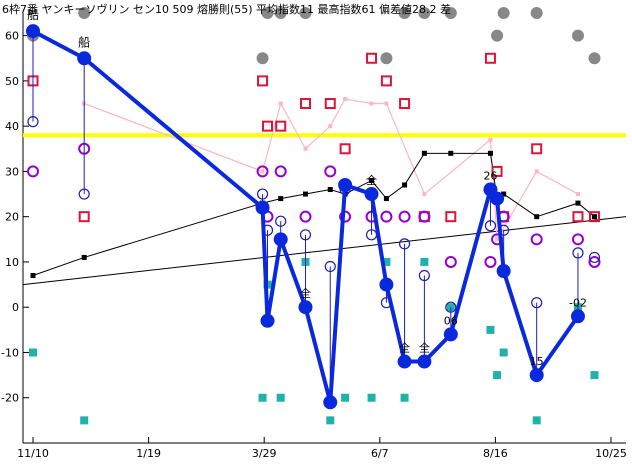  I want to click on point-label: -02, so click(578, 302).